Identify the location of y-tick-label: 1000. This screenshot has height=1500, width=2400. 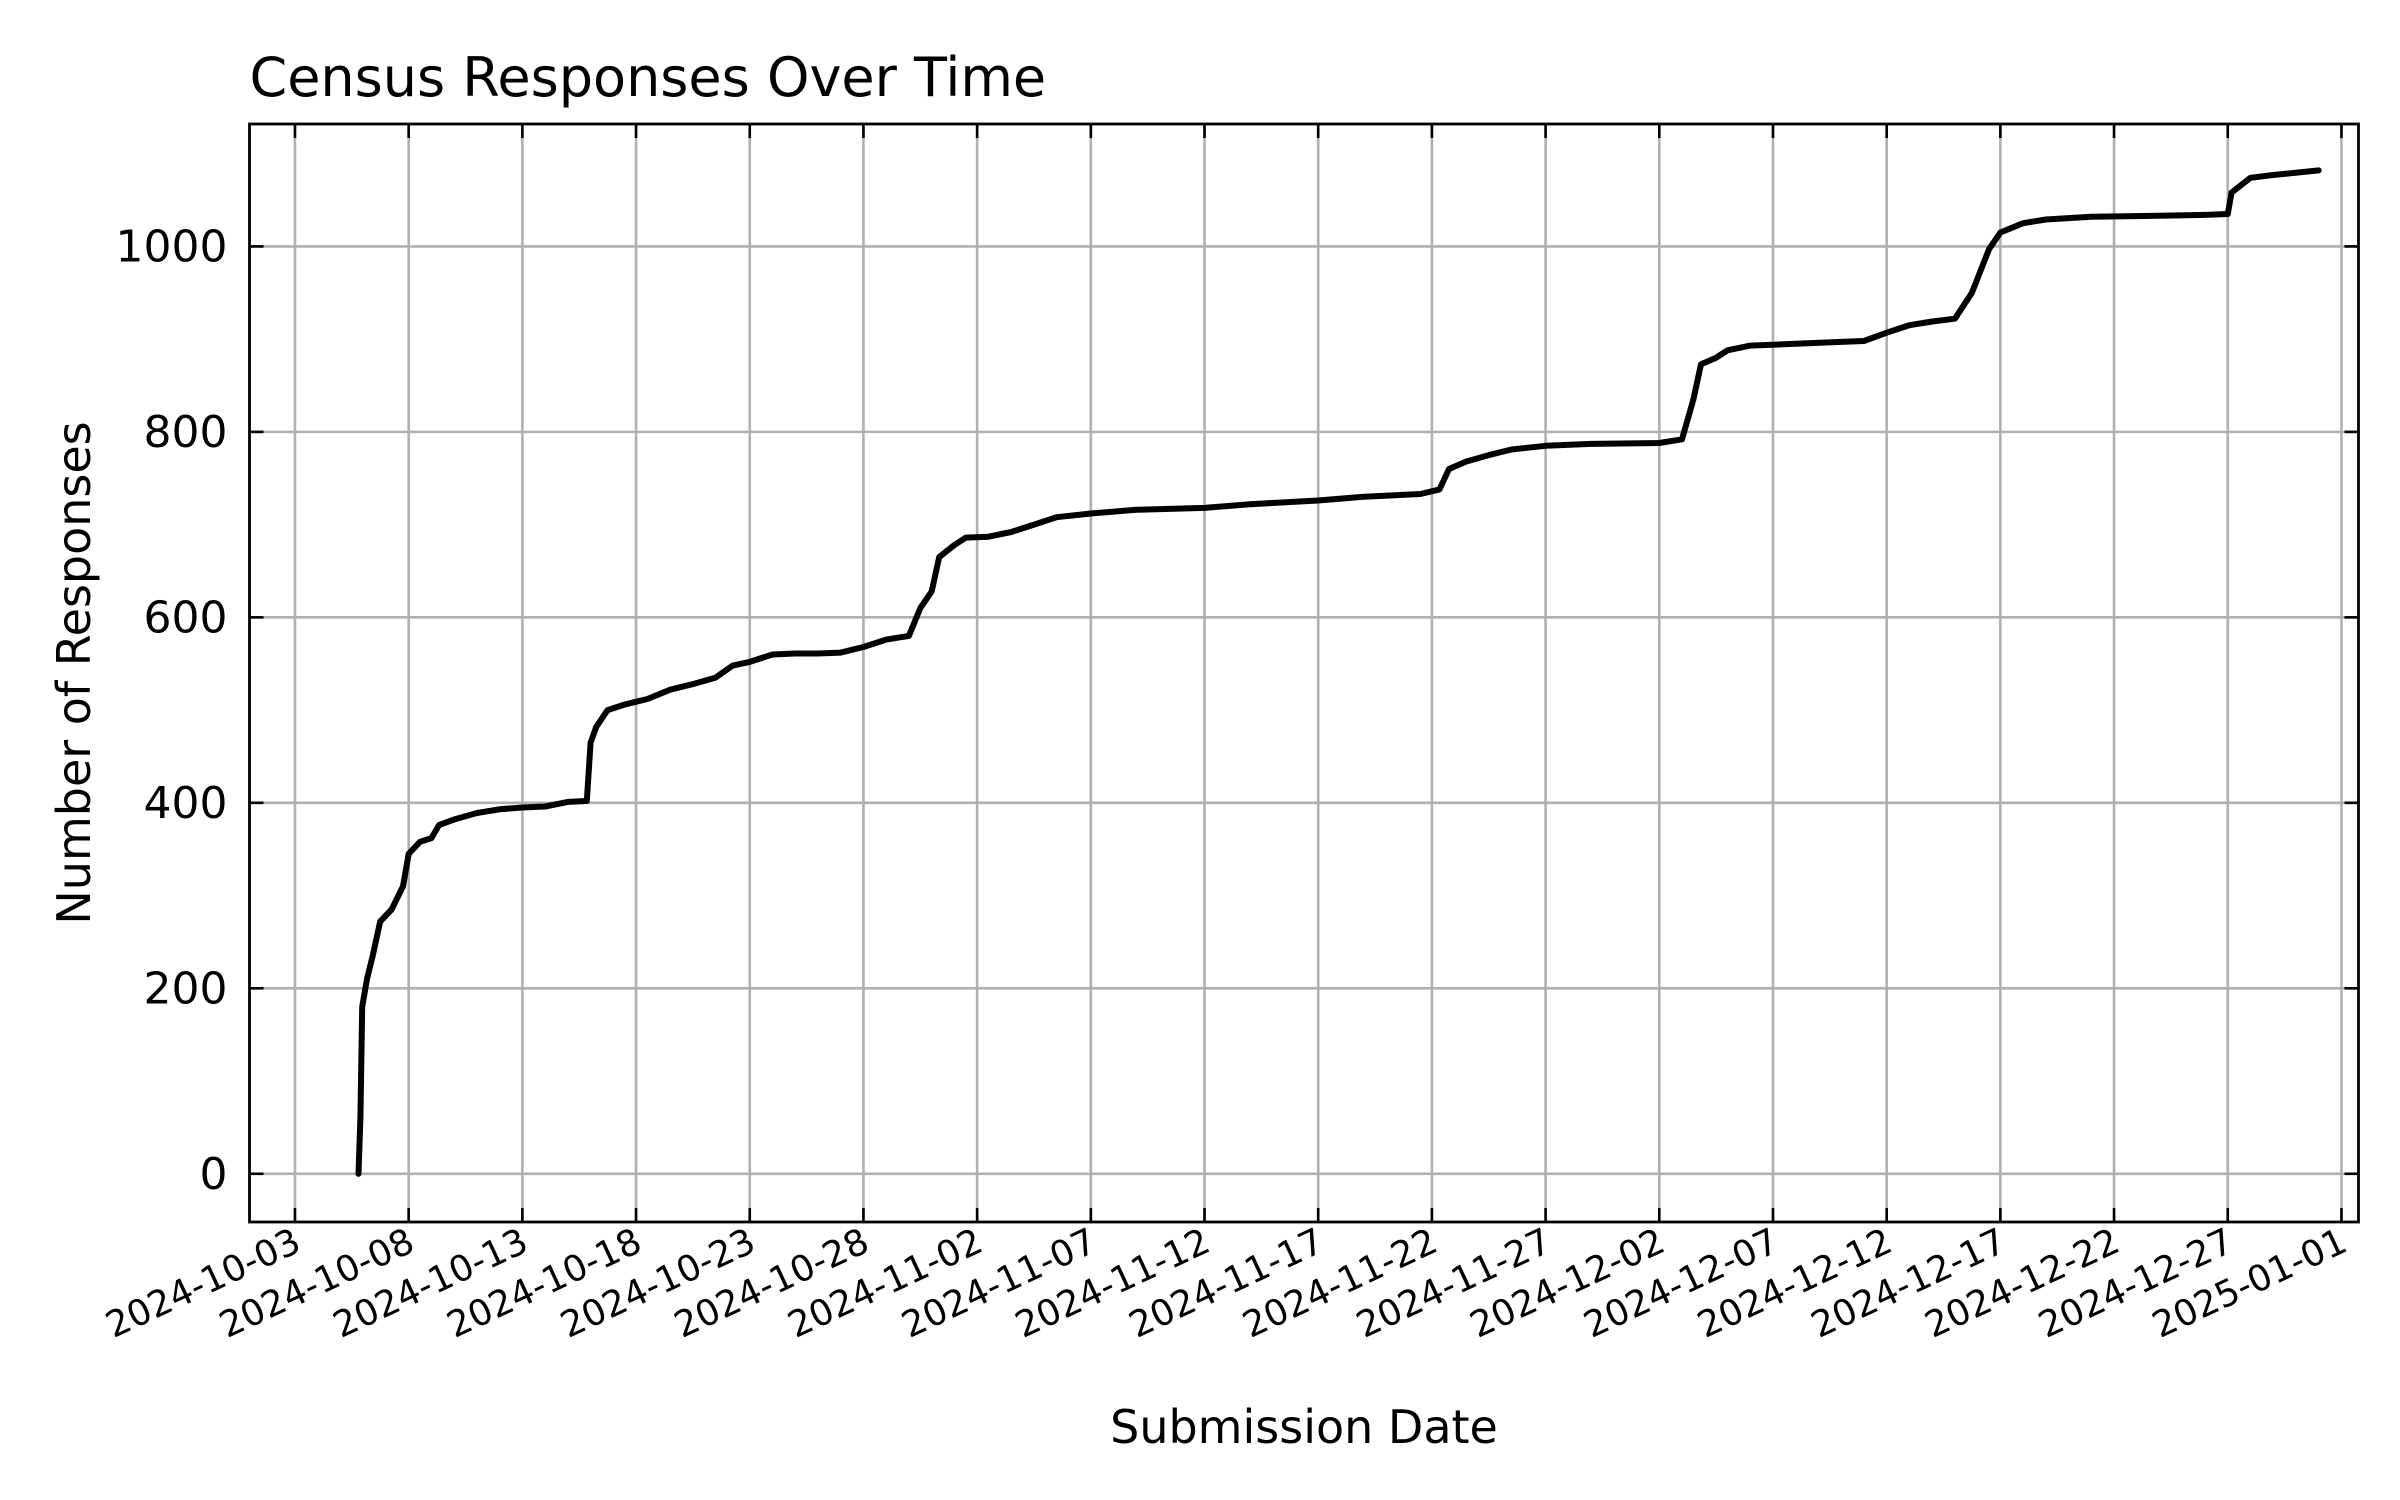
(172, 246).